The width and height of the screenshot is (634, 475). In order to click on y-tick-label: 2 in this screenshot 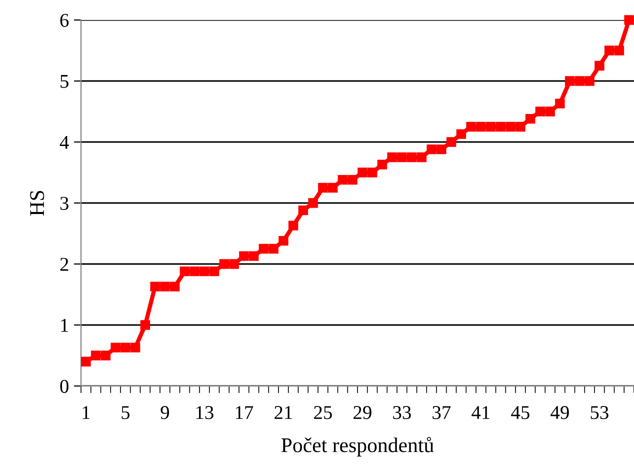, I will do `click(64, 264)`.